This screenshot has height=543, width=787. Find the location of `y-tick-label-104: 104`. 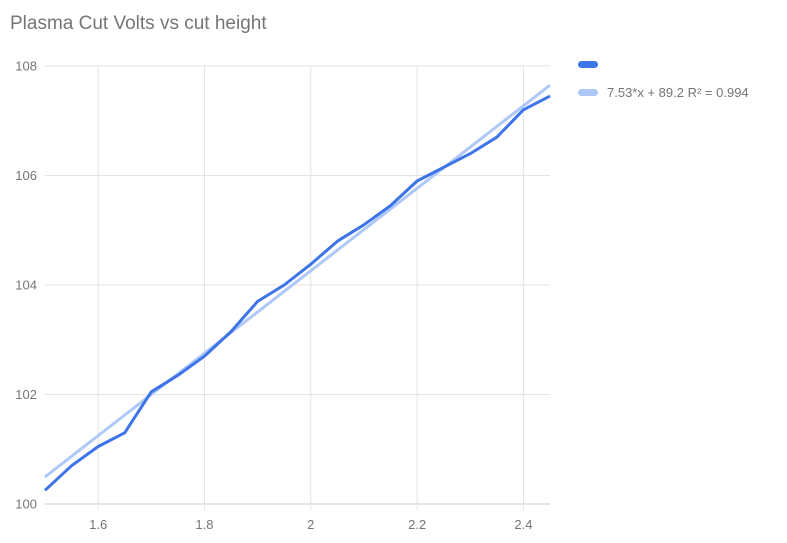

y-tick-label-104: 104 is located at coordinates (26, 285).